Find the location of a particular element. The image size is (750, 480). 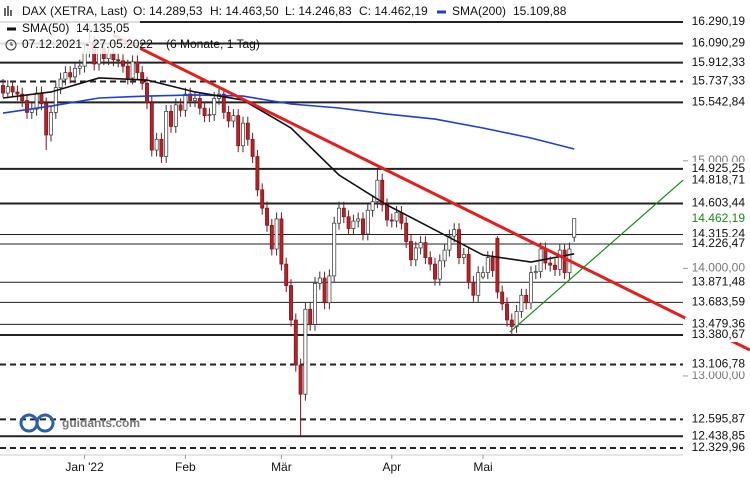

clock-hand is located at coordinates (11, 44).